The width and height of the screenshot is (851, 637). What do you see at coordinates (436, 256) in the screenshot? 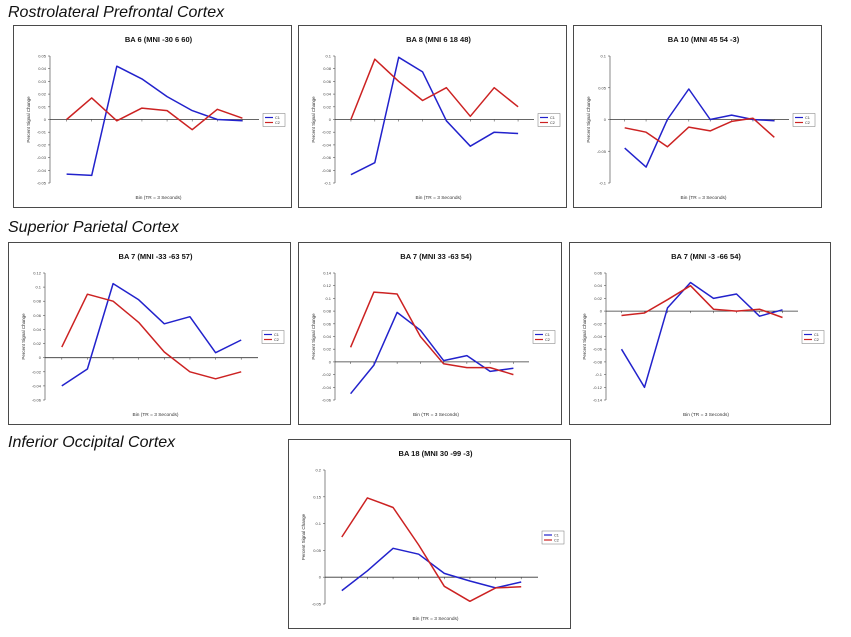
I see `chart-title: BA 7 (MNI 33 -63 54)` at bounding box center [436, 256].